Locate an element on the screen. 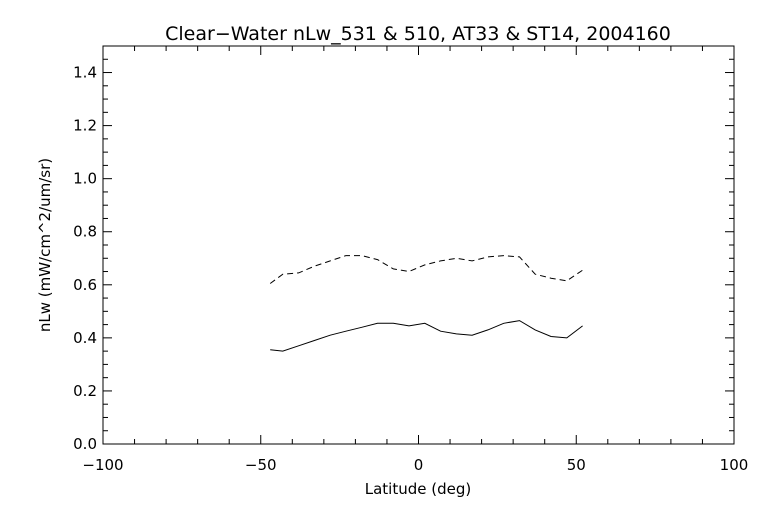 This screenshot has width=768, height=512. y-tick-label: 0.6 is located at coordinates (85, 285).